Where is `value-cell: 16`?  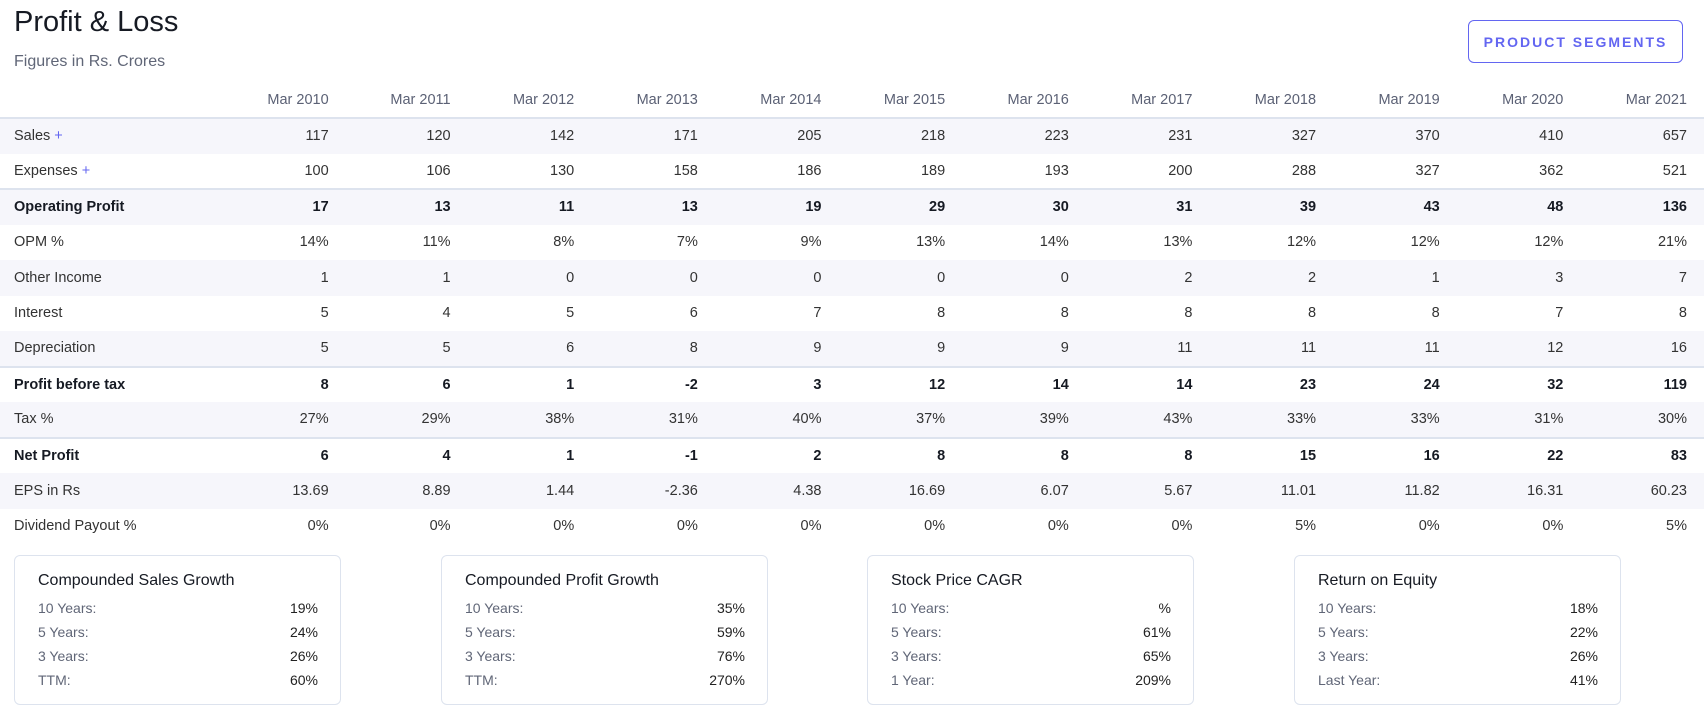 value-cell: 16 is located at coordinates (1642, 349).